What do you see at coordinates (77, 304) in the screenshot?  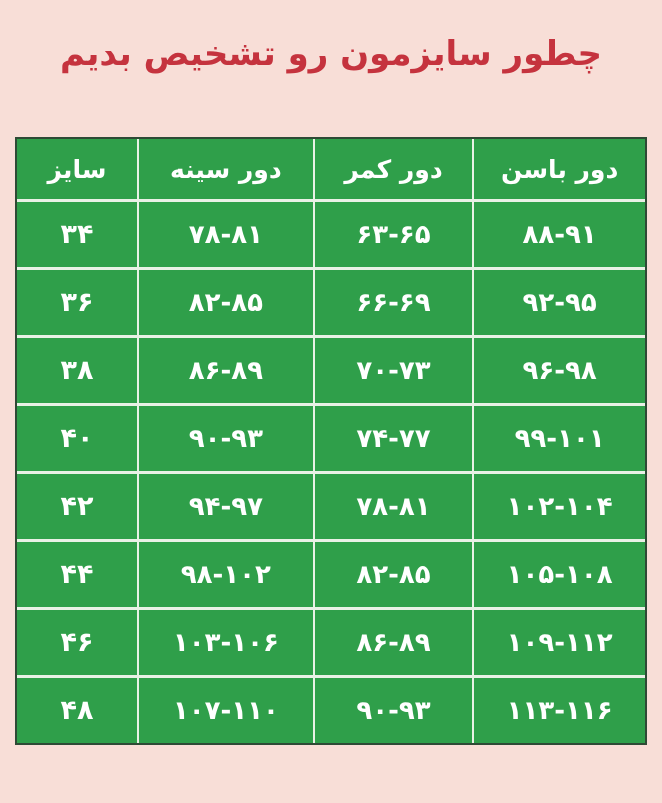 I see `cell-size: ۳۶` at bounding box center [77, 304].